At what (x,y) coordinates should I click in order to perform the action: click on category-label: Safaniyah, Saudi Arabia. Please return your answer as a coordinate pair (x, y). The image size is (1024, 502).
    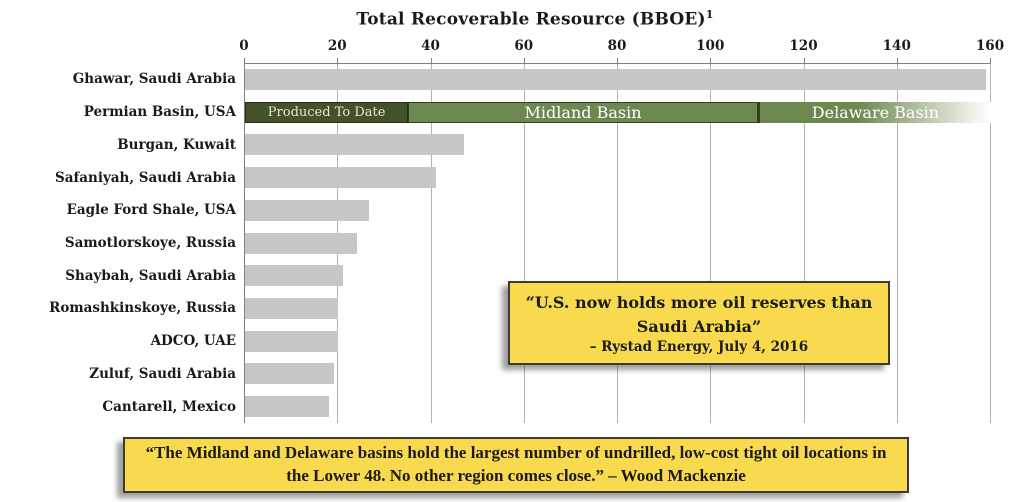
    Looking at the image, I should click on (145, 177).